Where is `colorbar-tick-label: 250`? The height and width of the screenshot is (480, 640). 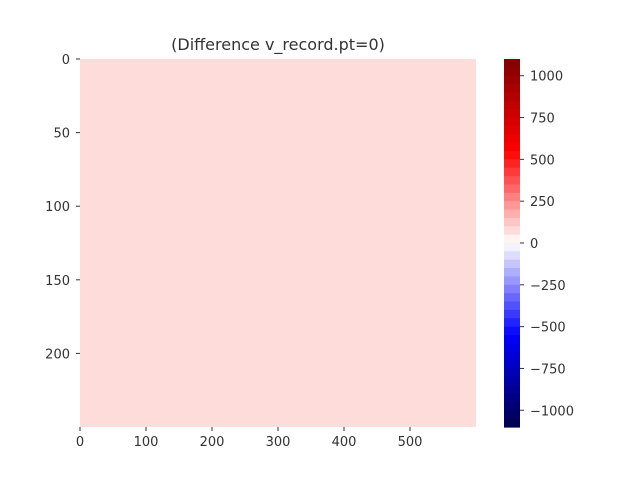 colorbar-tick-label: 250 is located at coordinates (542, 202).